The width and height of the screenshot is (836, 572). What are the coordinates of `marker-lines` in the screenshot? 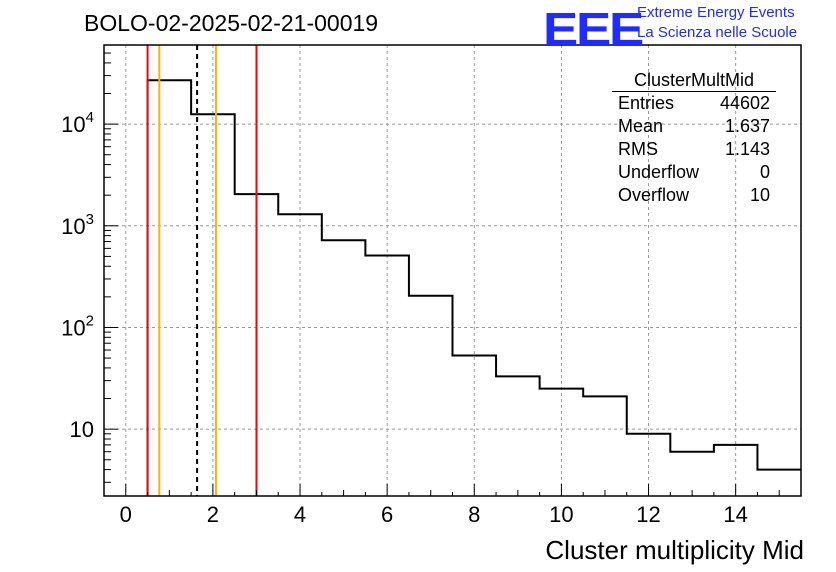 It's located at (202, 270).